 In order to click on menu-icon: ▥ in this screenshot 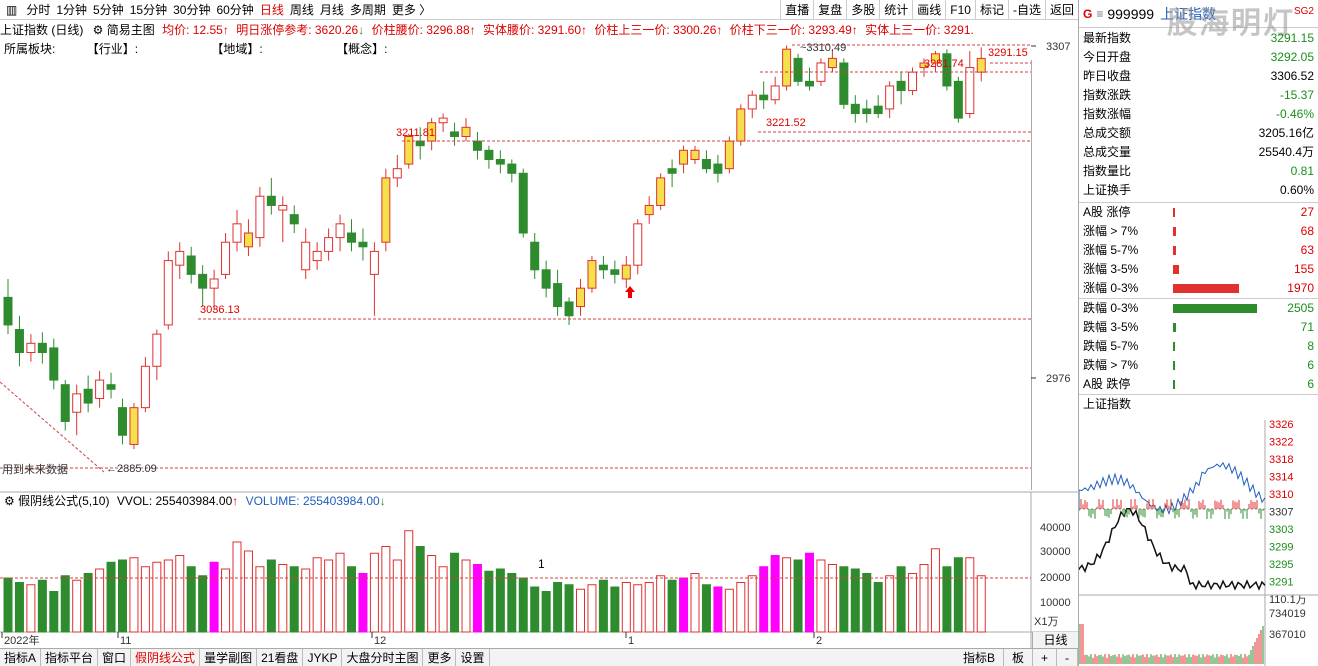, I will do `click(12, 9)`.